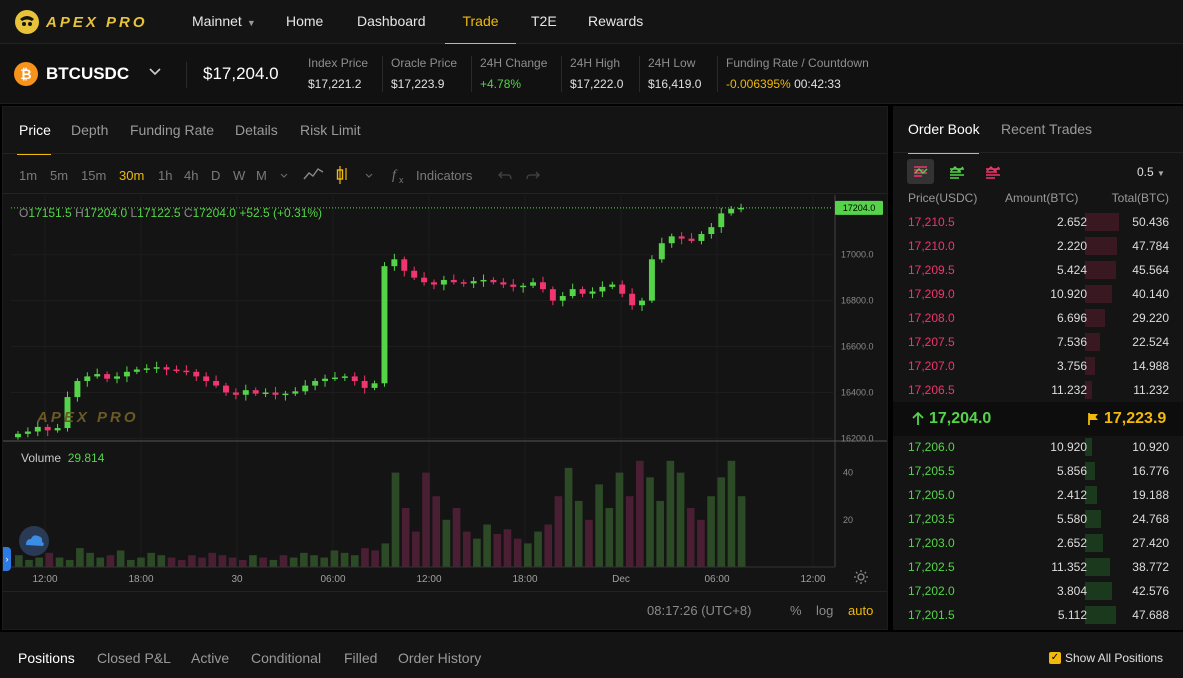 This screenshot has width=1183, height=678. Describe the element at coordinates (1055, 658) in the screenshot. I see `show-all-positions-checkbox: ✓` at that location.